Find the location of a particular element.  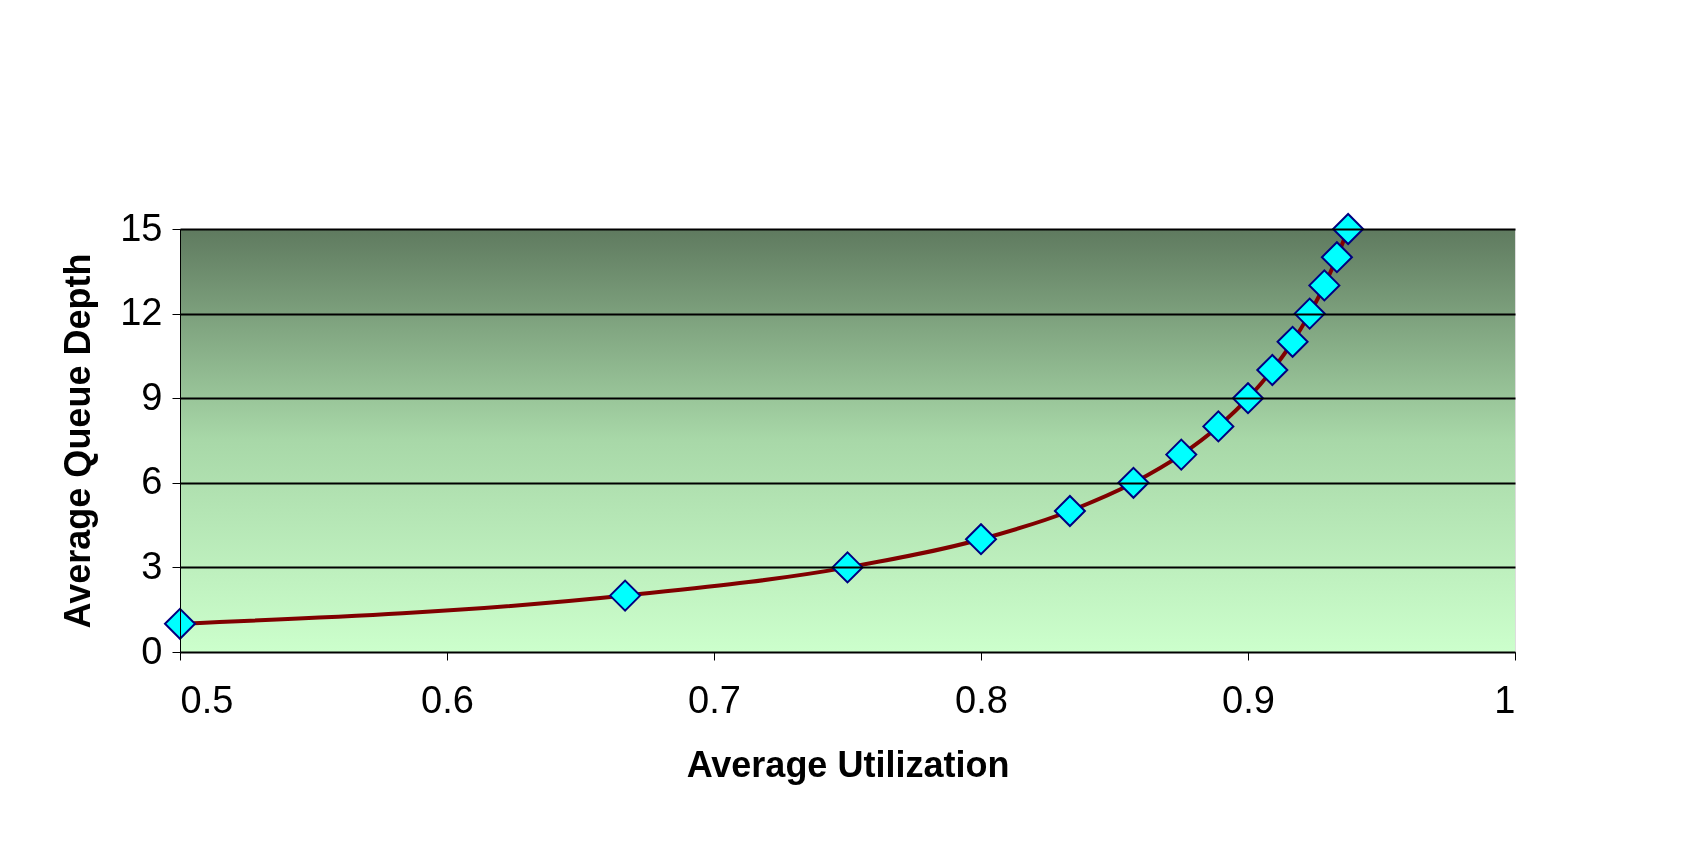

y-tick-label: 9 is located at coordinates (152, 396).